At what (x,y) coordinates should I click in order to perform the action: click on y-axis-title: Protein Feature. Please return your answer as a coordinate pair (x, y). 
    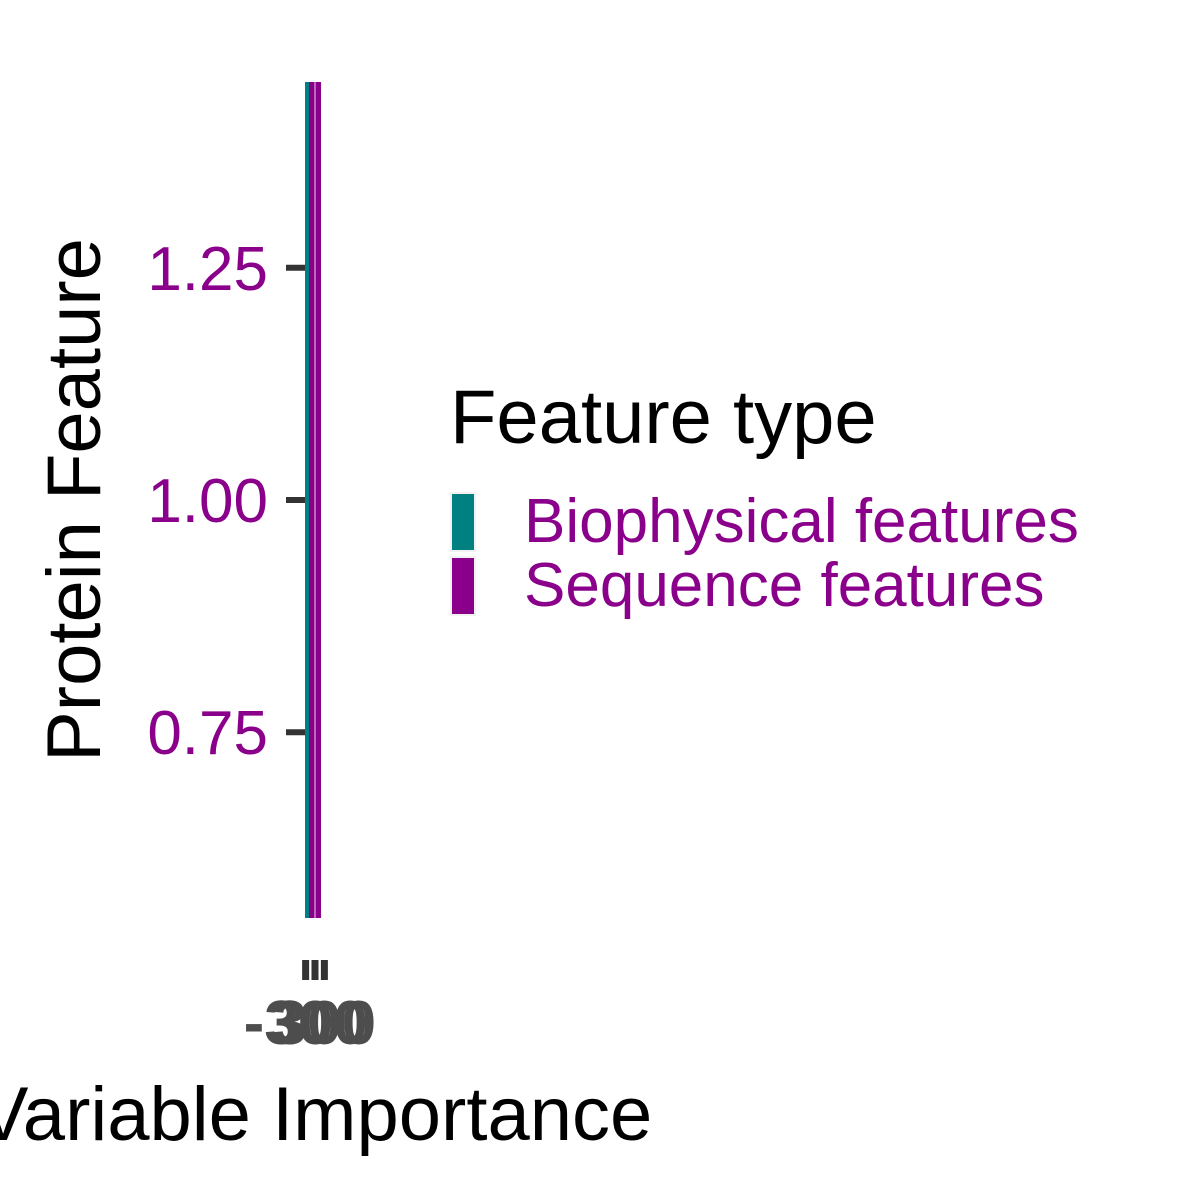
    Looking at the image, I should click on (74, 500).